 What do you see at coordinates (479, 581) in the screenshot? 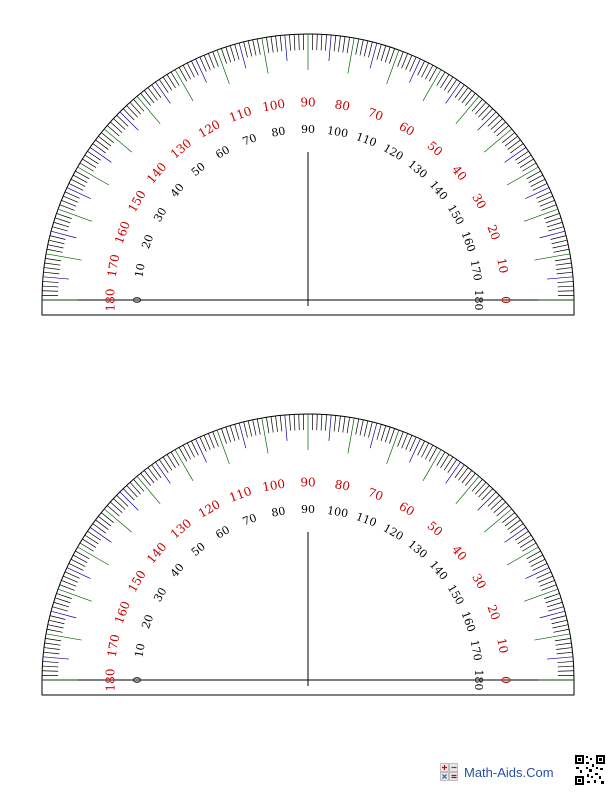
I see `outer-scale-label: 30` at bounding box center [479, 581].